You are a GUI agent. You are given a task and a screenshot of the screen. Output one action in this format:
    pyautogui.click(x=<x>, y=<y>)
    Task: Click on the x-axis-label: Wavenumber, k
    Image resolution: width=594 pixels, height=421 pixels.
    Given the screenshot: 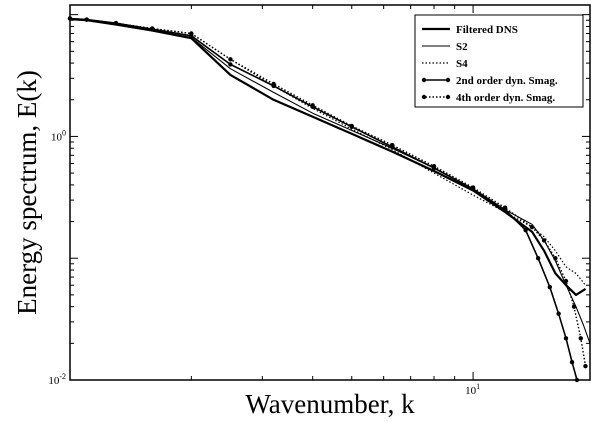 What is the action you would take?
    pyautogui.click(x=330, y=404)
    